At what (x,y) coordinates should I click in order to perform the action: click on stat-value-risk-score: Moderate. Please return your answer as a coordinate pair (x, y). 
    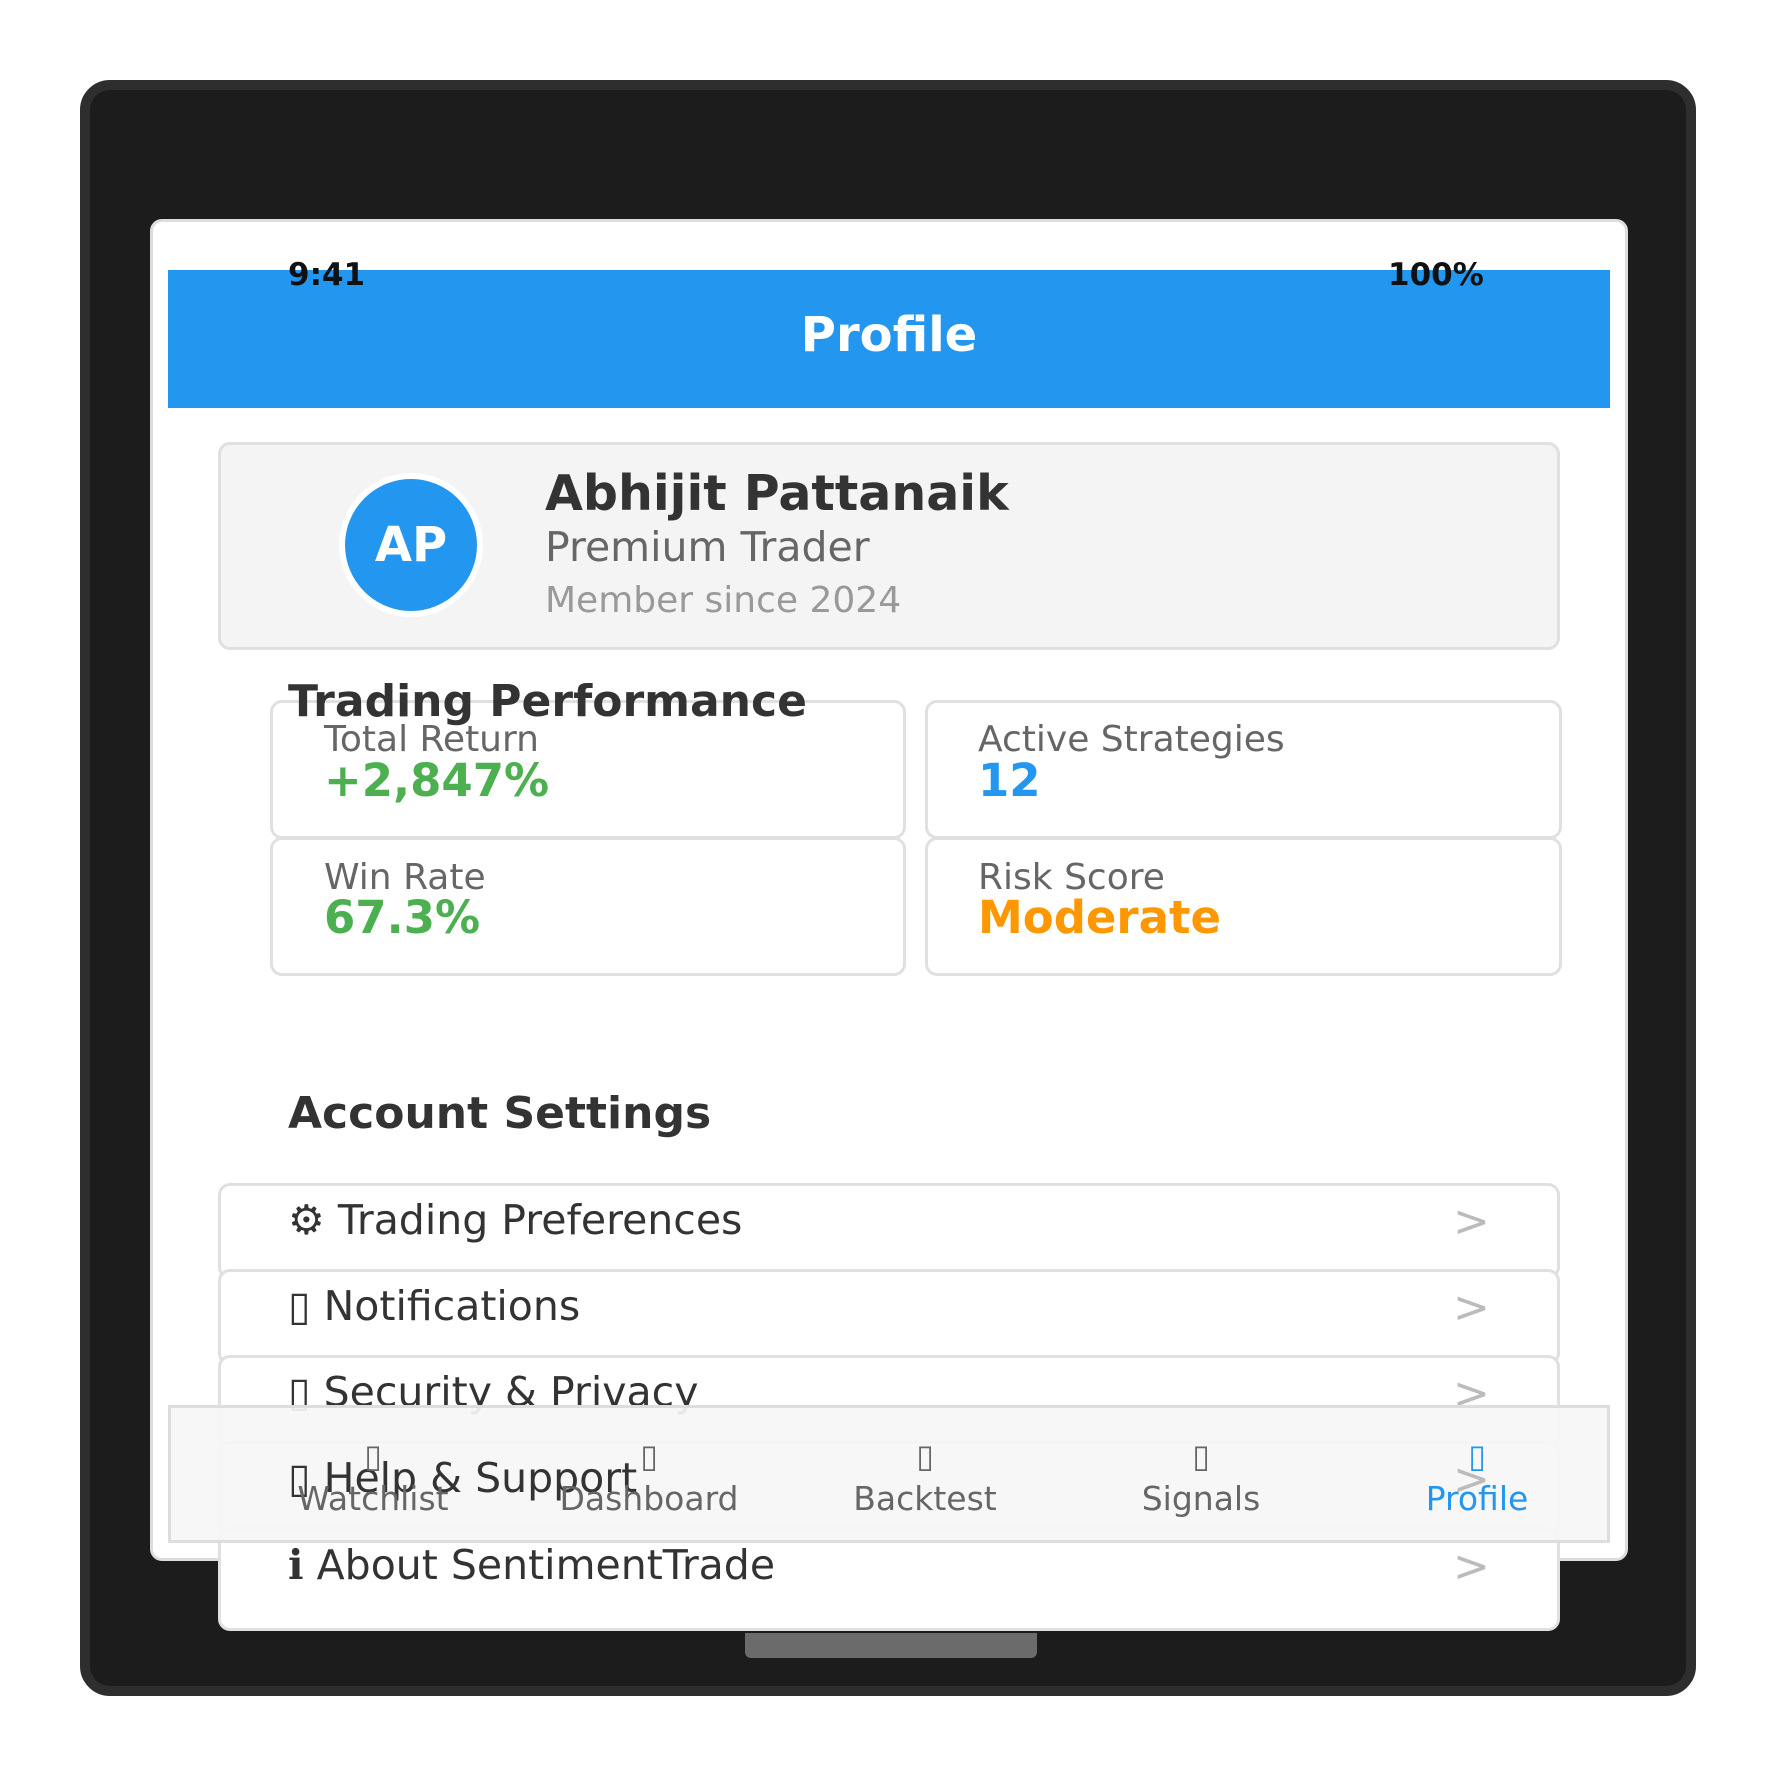
    Looking at the image, I should click on (1100, 917).